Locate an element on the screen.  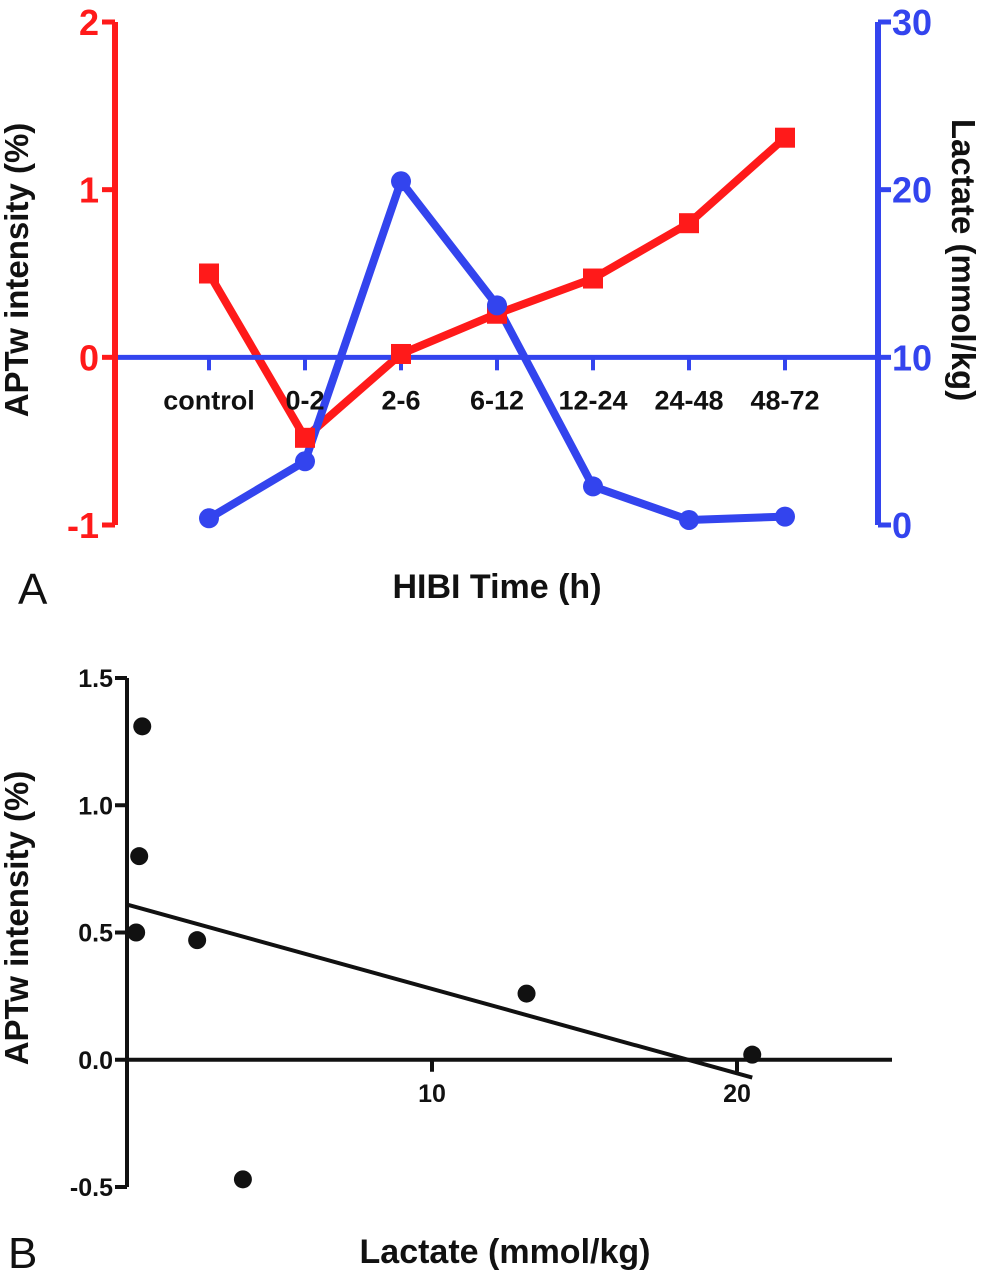
panel-b-x-tick-label: 10 is located at coordinates (432, 1094).